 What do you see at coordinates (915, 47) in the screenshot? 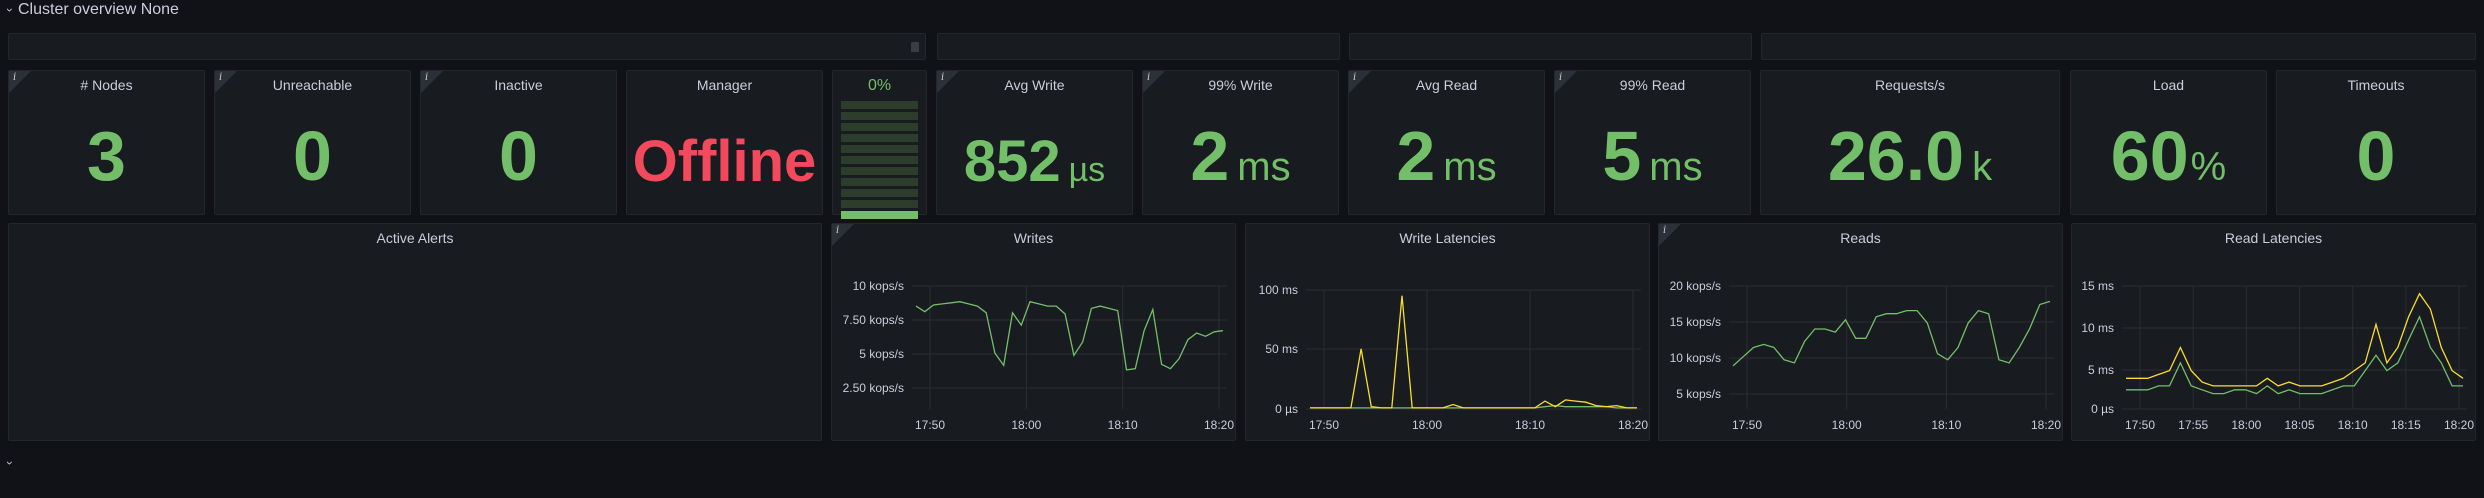
I see `panel-menu-icon` at bounding box center [915, 47].